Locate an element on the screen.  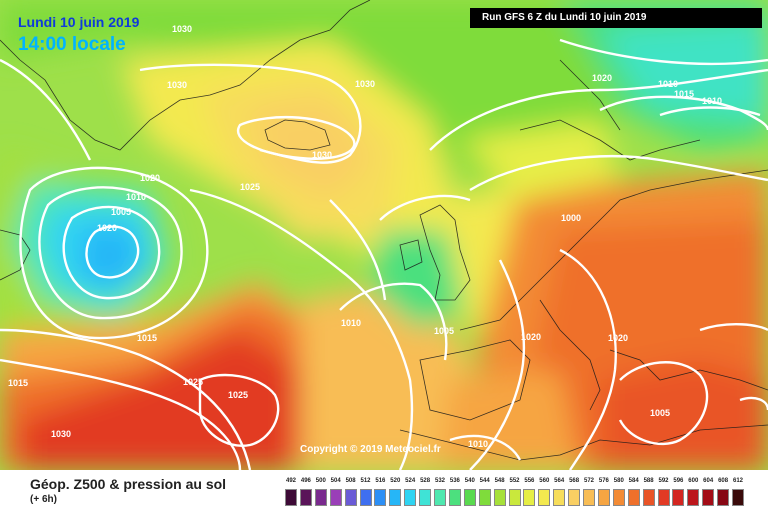
scale-label: 544 is located at coordinates (484, 481).